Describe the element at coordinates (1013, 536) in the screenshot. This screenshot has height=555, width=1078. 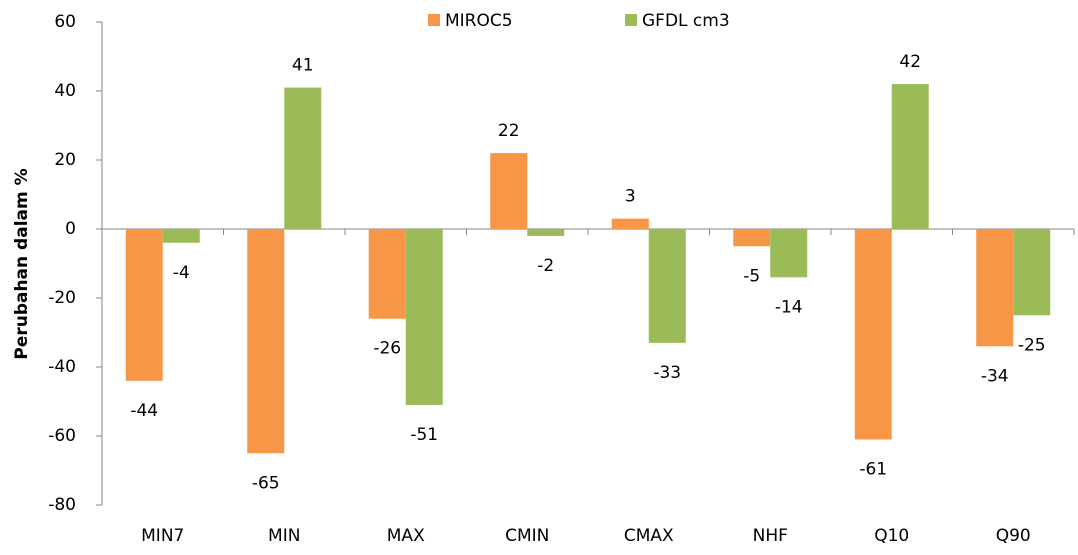
I see `x-tick-label: Q90` at that location.